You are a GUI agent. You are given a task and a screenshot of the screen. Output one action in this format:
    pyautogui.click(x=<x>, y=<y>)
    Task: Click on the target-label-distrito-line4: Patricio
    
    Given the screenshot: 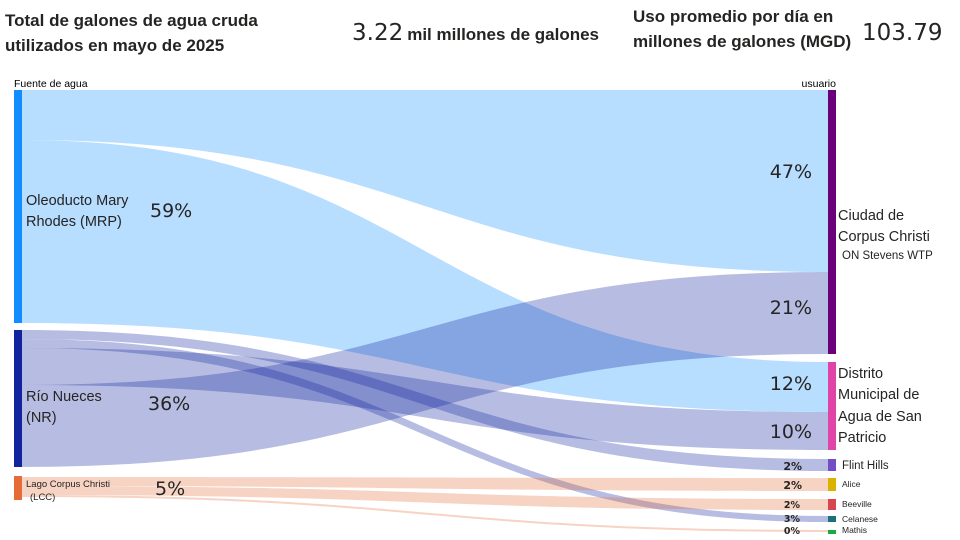 What is the action you would take?
    pyautogui.click(x=862, y=438)
    